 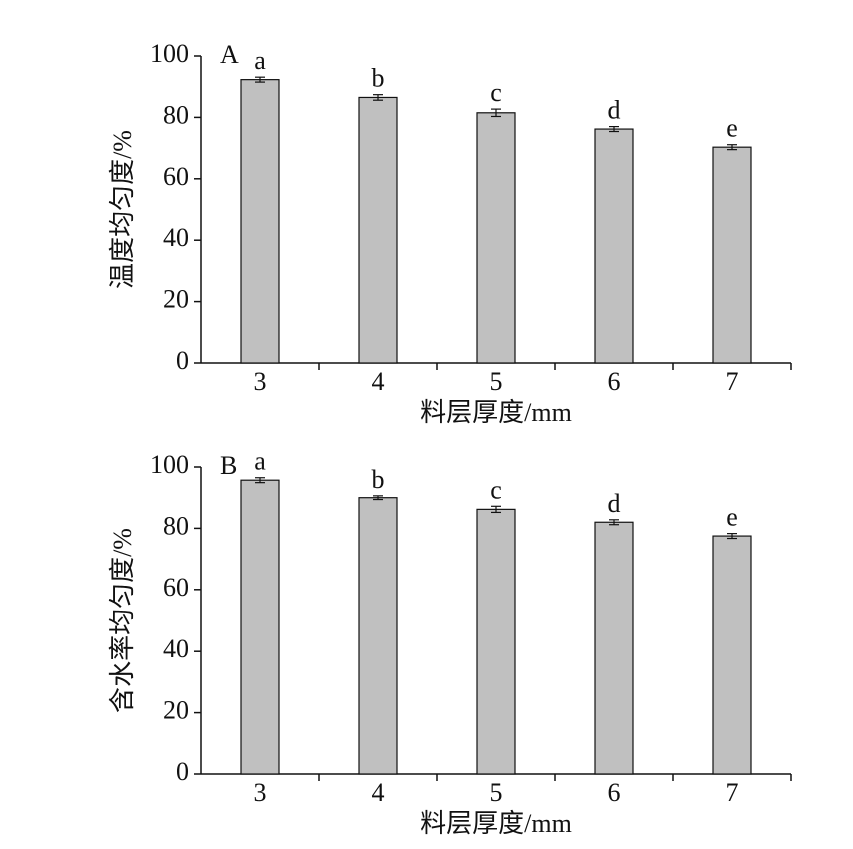 What do you see at coordinates (228, 465) in the screenshot?
I see `panel-label: B` at bounding box center [228, 465].